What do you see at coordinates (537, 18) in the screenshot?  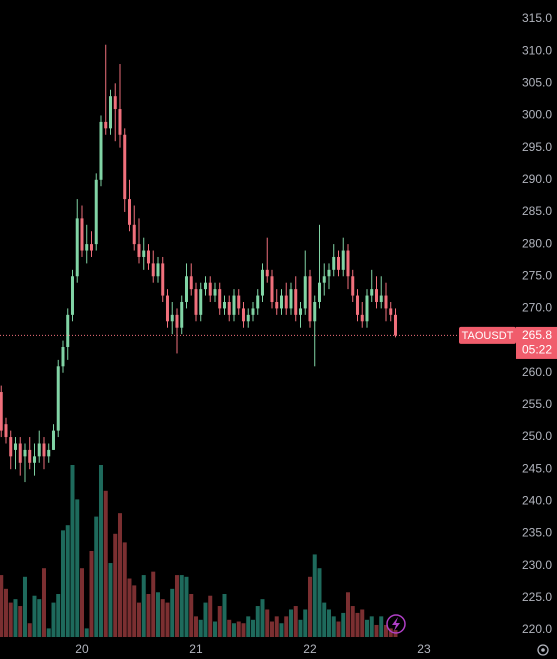 I see `y-tick-label: 315.0` at bounding box center [537, 18].